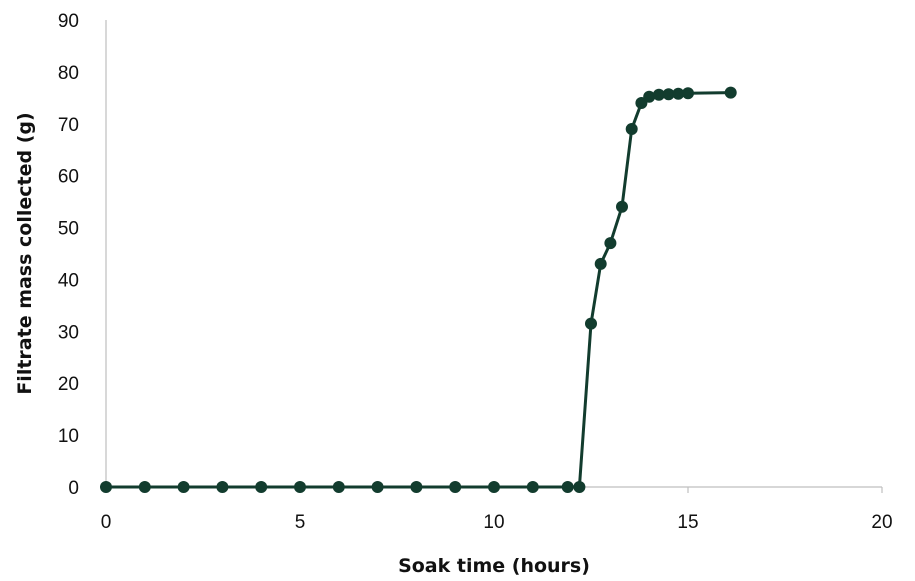 The image size is (915, 581). What do you see at coordinates (68, 21) in the screenshot?
I see `y-tick-label: 90` at bounding box center [68, 21].